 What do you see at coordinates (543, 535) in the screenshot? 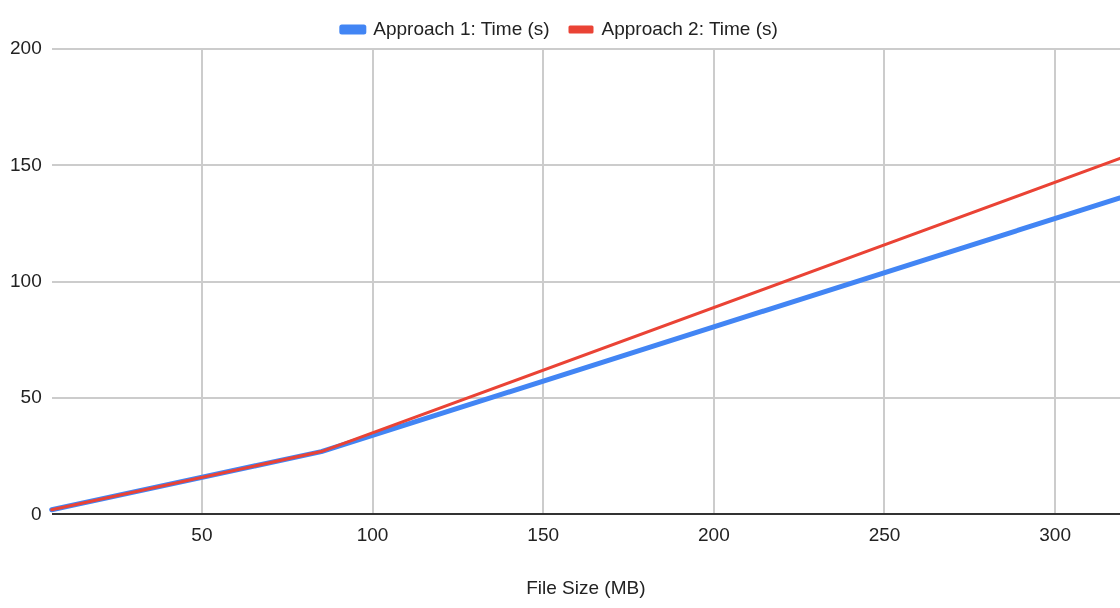
I see `x-tick-label: 150` at bounding box center [543, 535].